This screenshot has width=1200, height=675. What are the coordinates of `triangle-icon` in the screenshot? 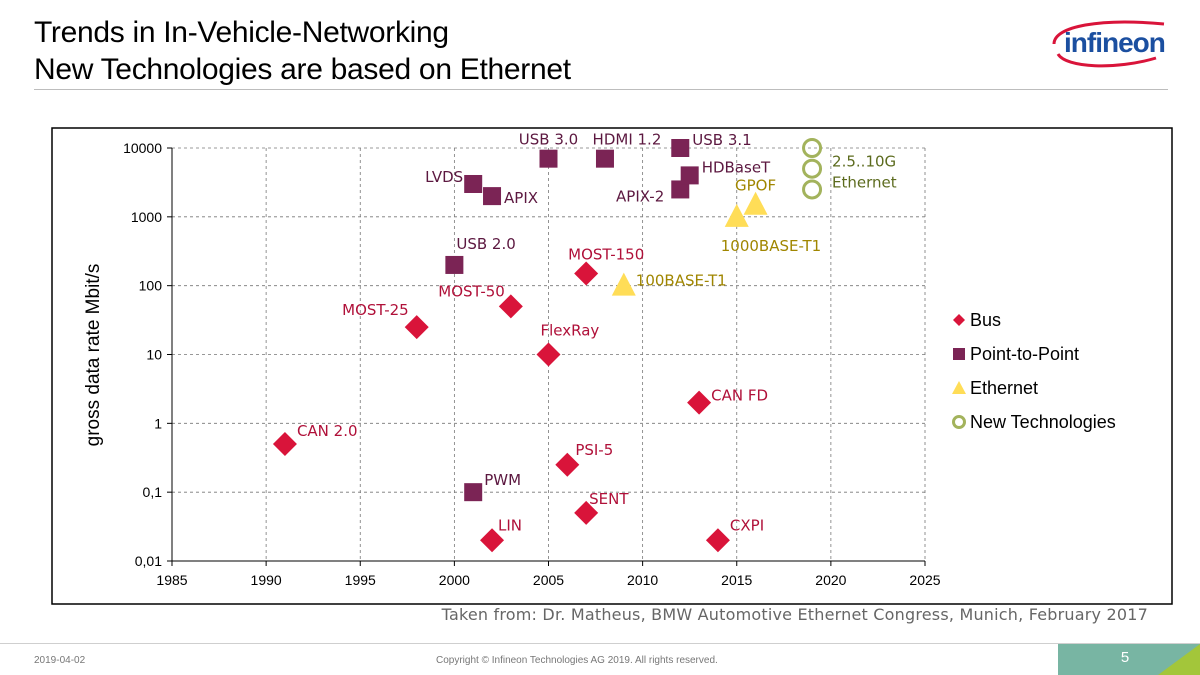 It's located at (959, 387).